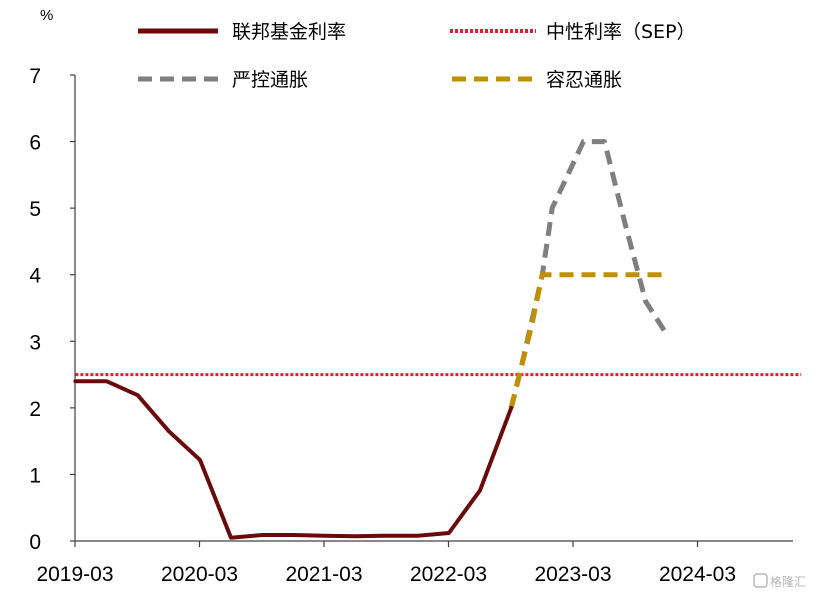 The height and width of the screenshot is (598, 827). I want to click on y-tick-label: 6, so click(35, 143).